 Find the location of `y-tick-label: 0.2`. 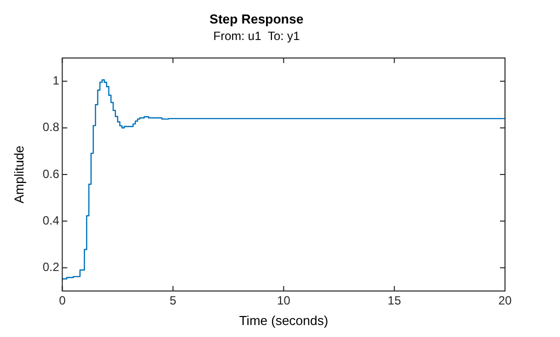

y-tick-label: 0.2 is located at coordinates (51, 267).